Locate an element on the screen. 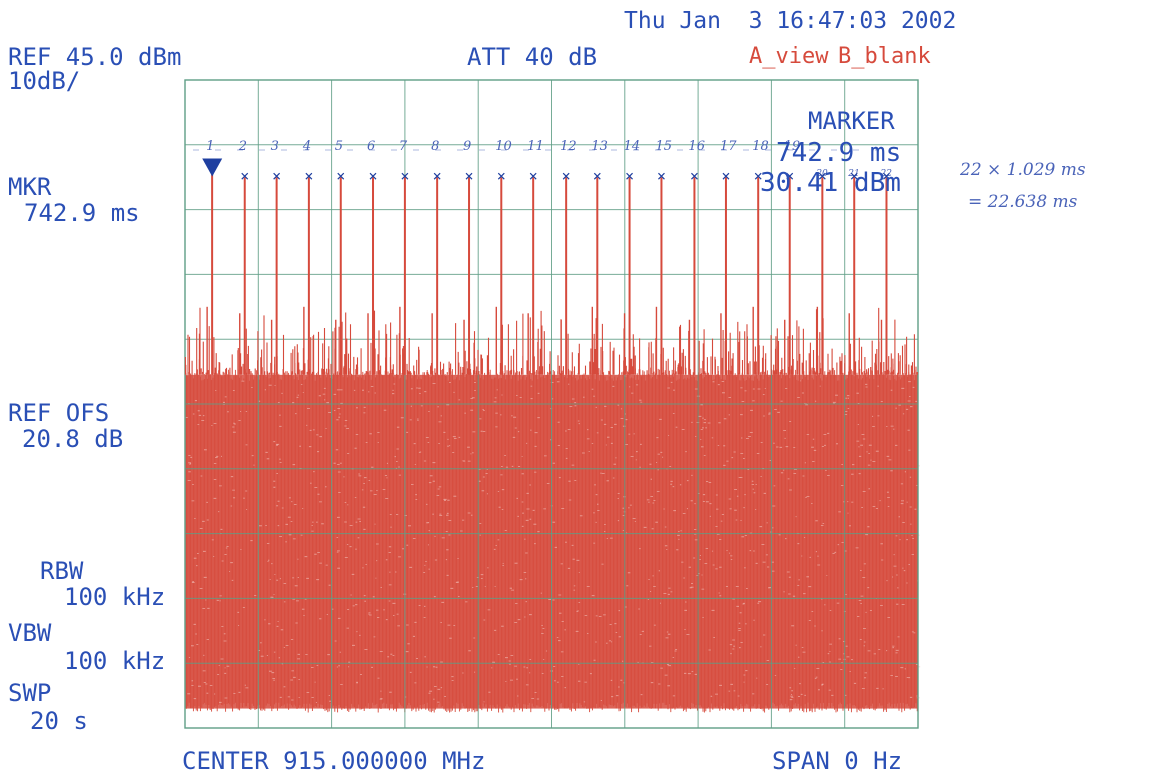  rbw-value: 100 kHz is located at coordinates (115, 597).